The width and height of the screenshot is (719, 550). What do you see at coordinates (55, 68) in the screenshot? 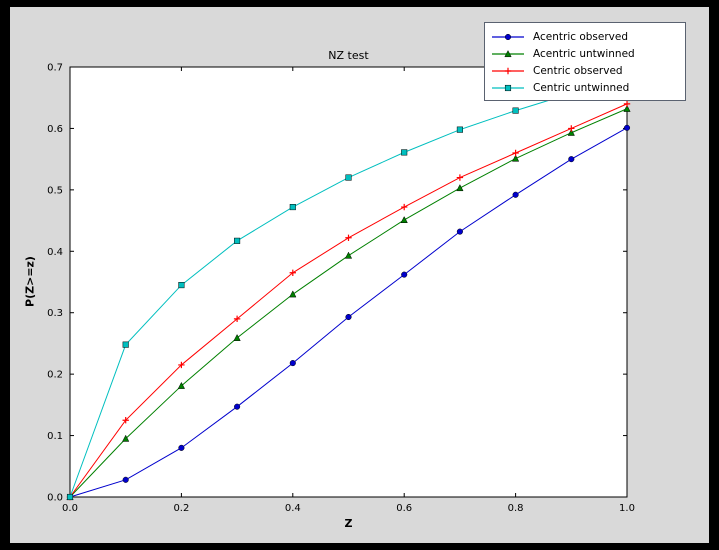
I see `y-tick-label: 0.7` at bounding box center [55, 68].